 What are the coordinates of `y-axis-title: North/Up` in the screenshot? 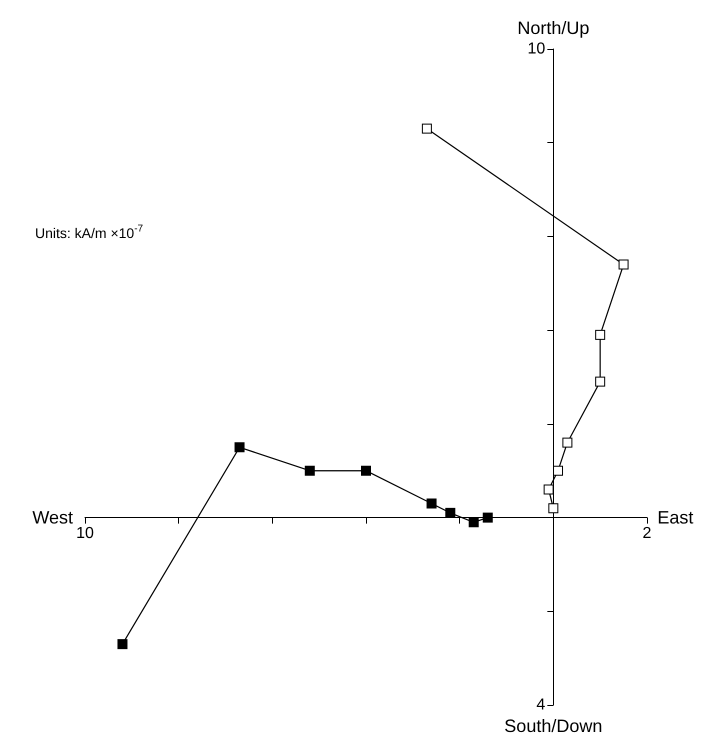 It's located at (553, 28).